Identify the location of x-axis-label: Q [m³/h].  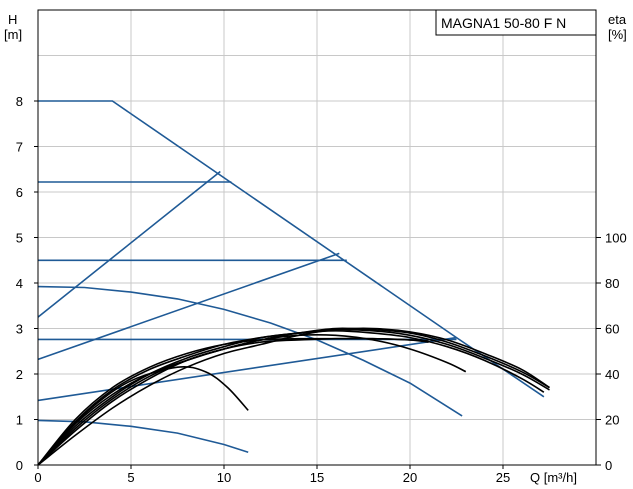
(553, 477).